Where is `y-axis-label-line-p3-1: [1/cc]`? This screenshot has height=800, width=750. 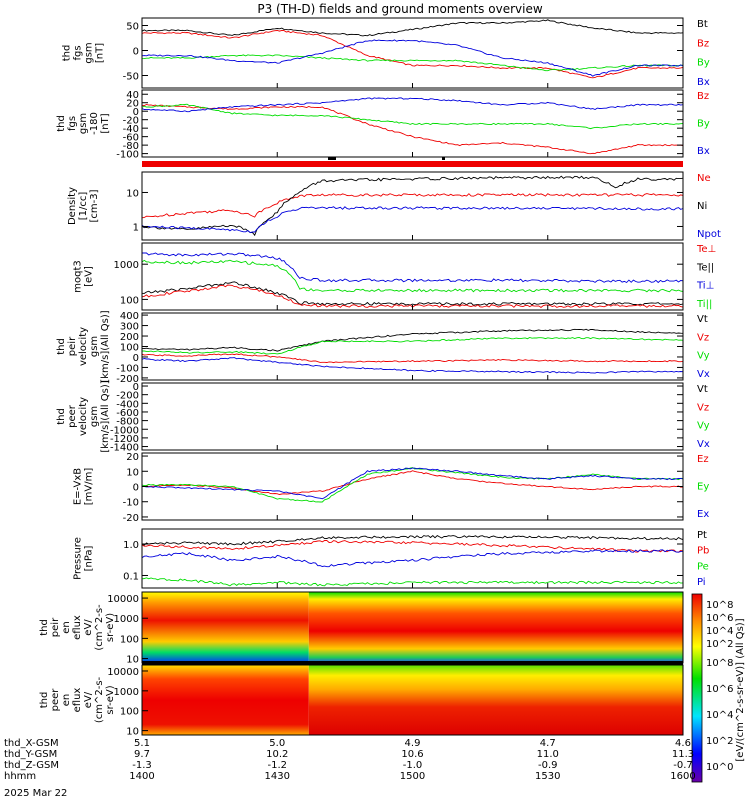
y-axis-label-line-p3-1: [1/cc] is located at coordinates (83, 206).